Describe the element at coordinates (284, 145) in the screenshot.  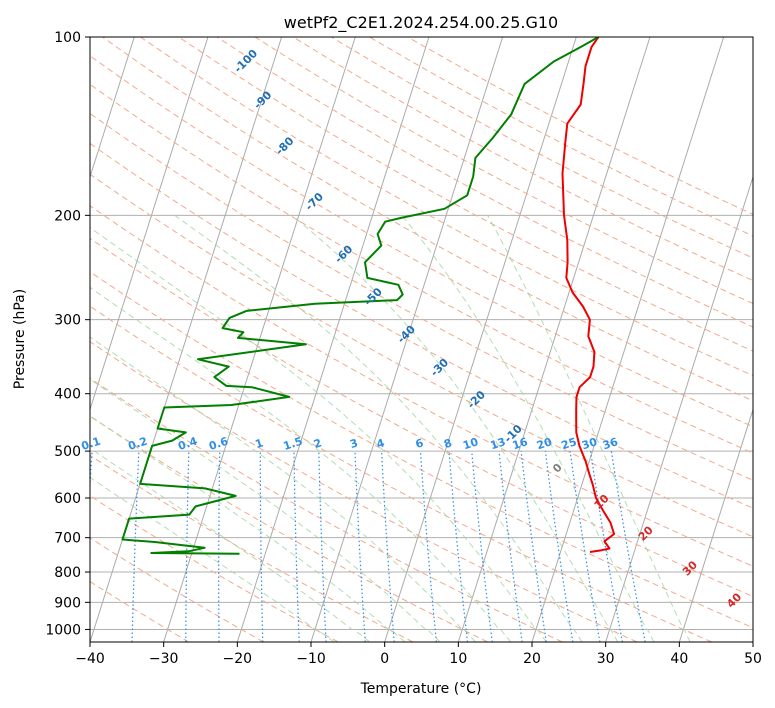
I see `isotherm-label: -80` at that location.